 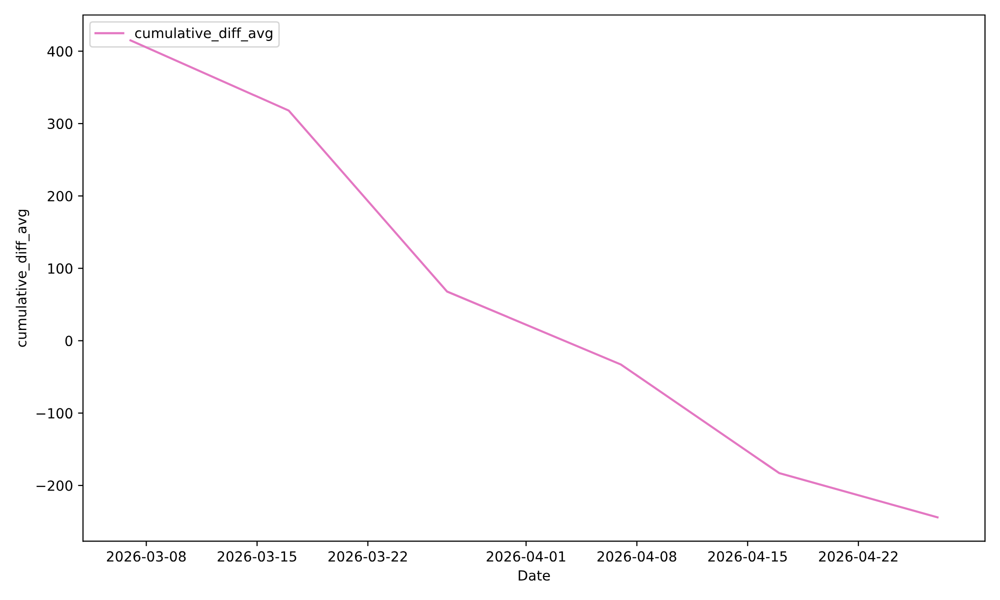 What do you see at coordinates (146, 556) in the screenshot?
I see `x-tick-label: 2026-03-08` at bounding box center [146, 556].